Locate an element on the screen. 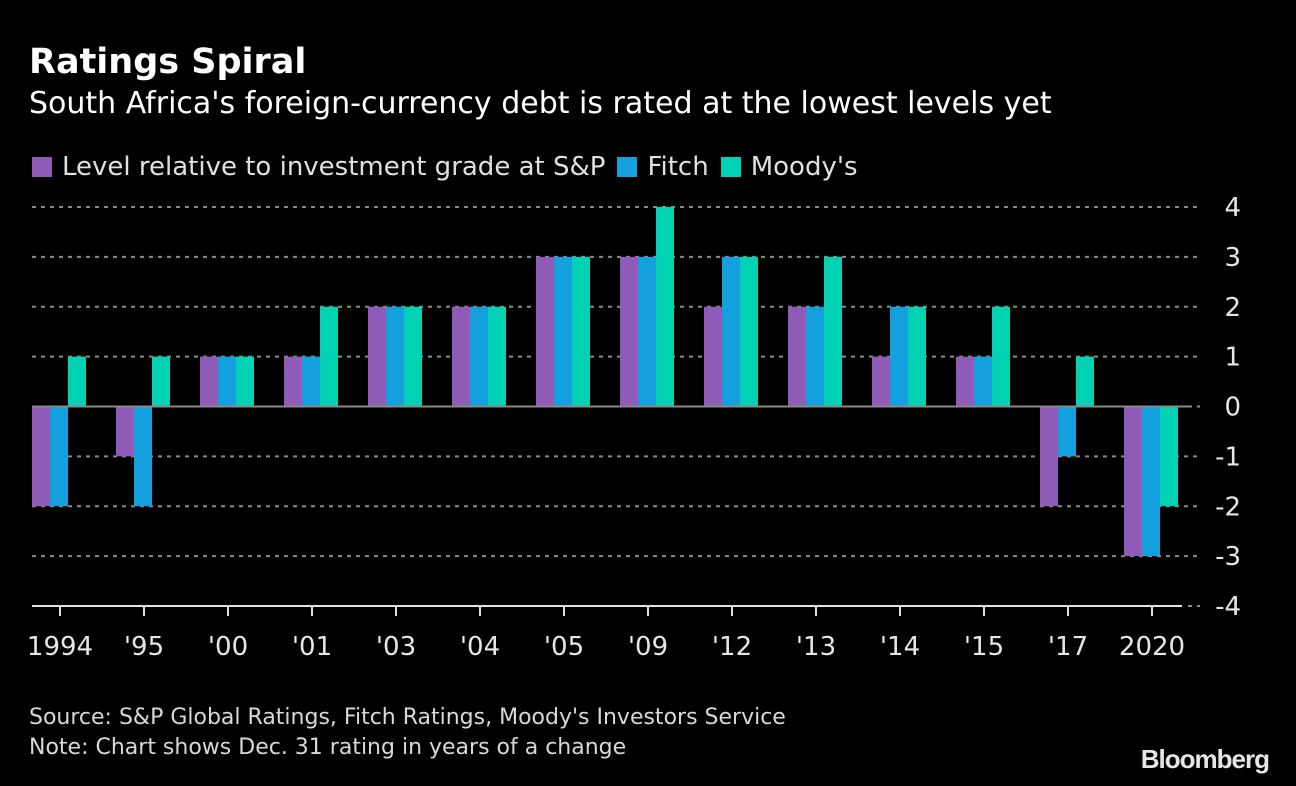  x-tick-label: '15 is located at coordinates (984, 647).